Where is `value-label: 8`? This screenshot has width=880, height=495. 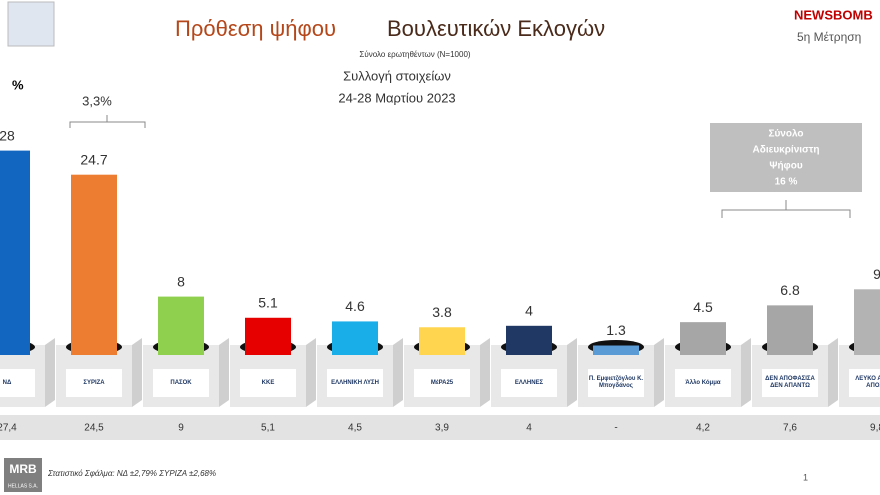
value-label: 8 is located at coordinates (181, 281).